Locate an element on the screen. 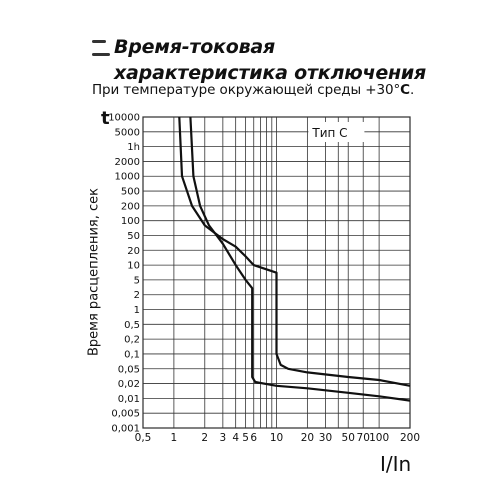  y-tick-label: 2000 is located at coordinates (127, 162).